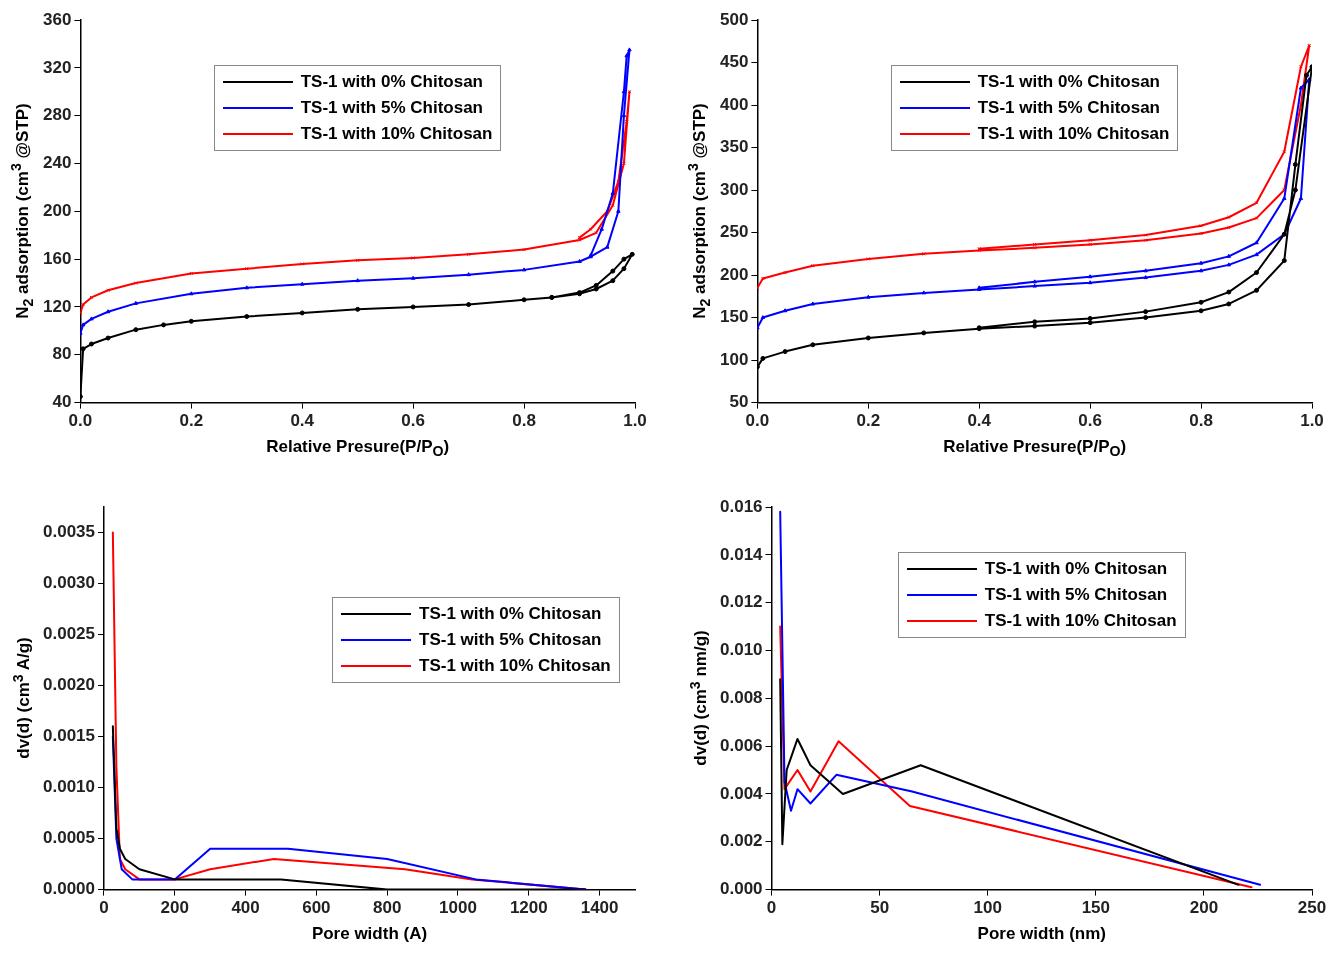  Describe the element at coordinates (57, 67) in the screenshot. I see `y-tick-label: 320` at that location.